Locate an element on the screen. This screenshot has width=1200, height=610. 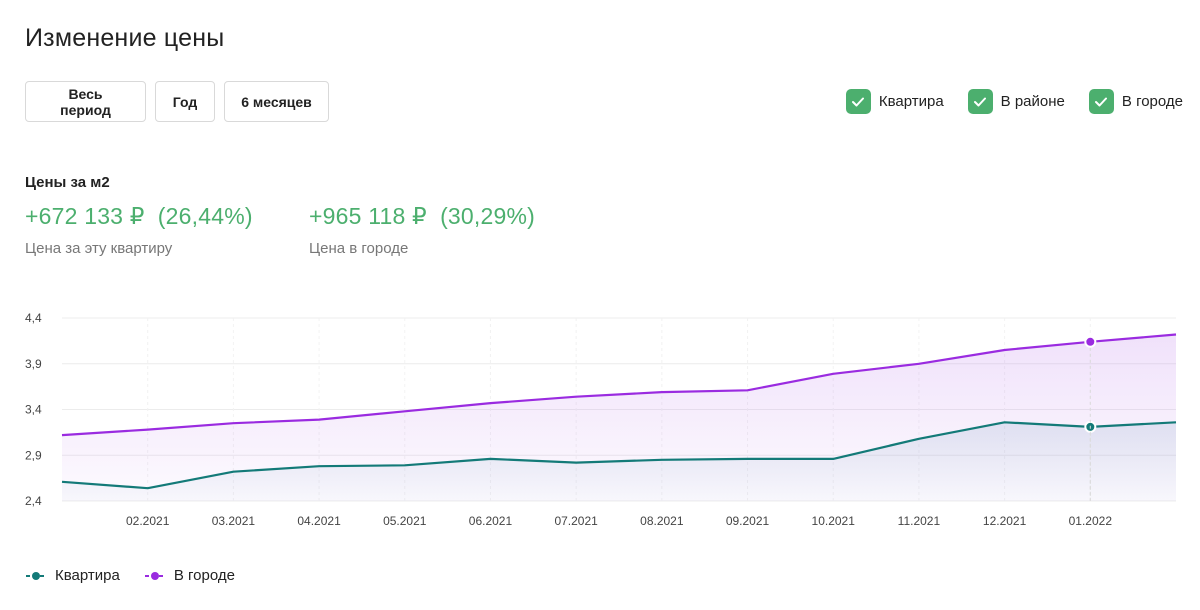
legend-apartment-swatch is located at coordinates (36, 575).